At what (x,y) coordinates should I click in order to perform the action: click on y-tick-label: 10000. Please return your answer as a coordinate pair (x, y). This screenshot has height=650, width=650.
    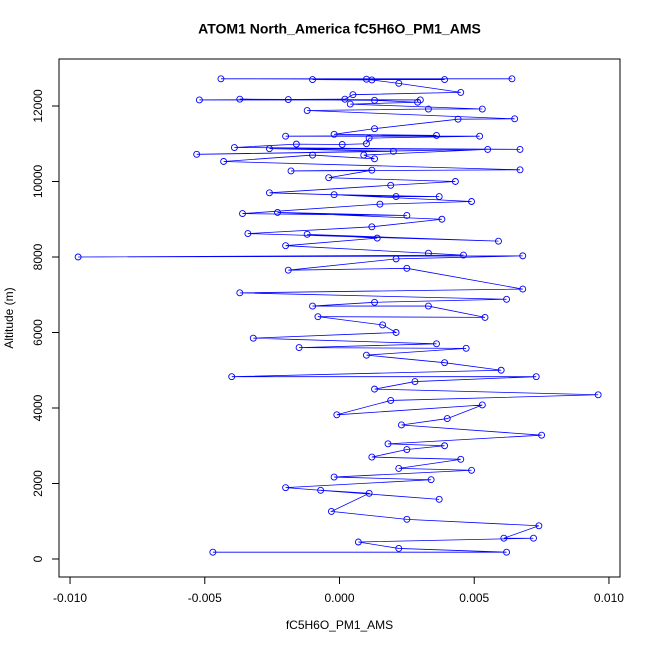
    Looking at the image, I should click on (38, 181).